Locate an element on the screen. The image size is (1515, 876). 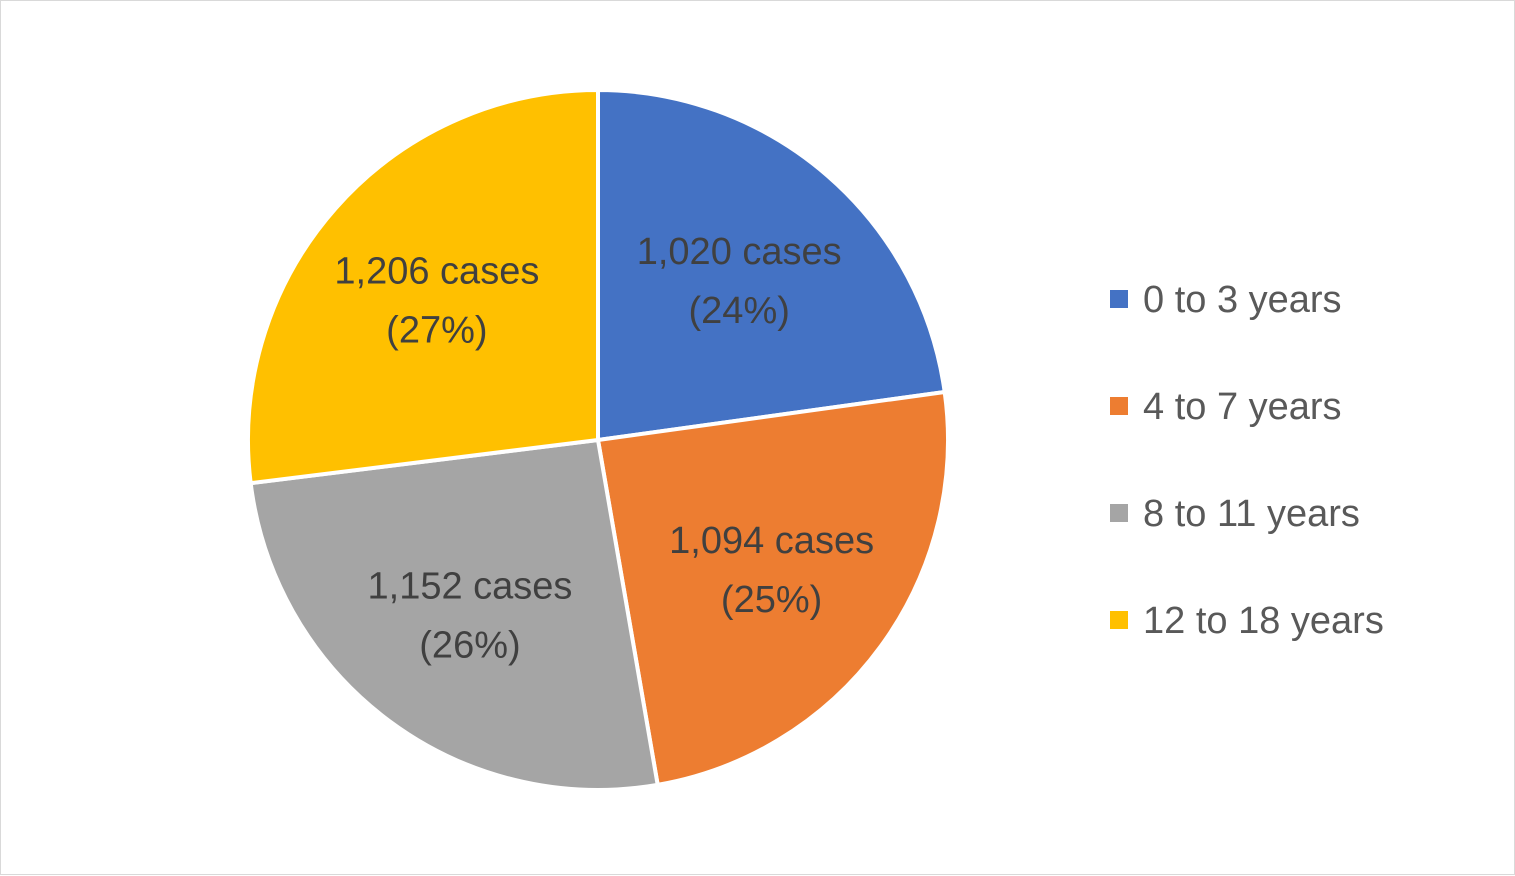
slice-value-label: 1,152 cases is located at coordinates (470, 587).